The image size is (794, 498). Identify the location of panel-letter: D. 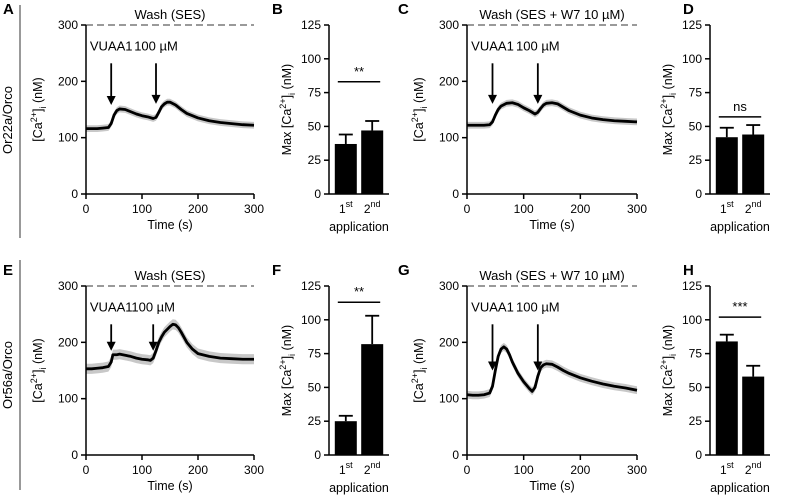
(688, 9).